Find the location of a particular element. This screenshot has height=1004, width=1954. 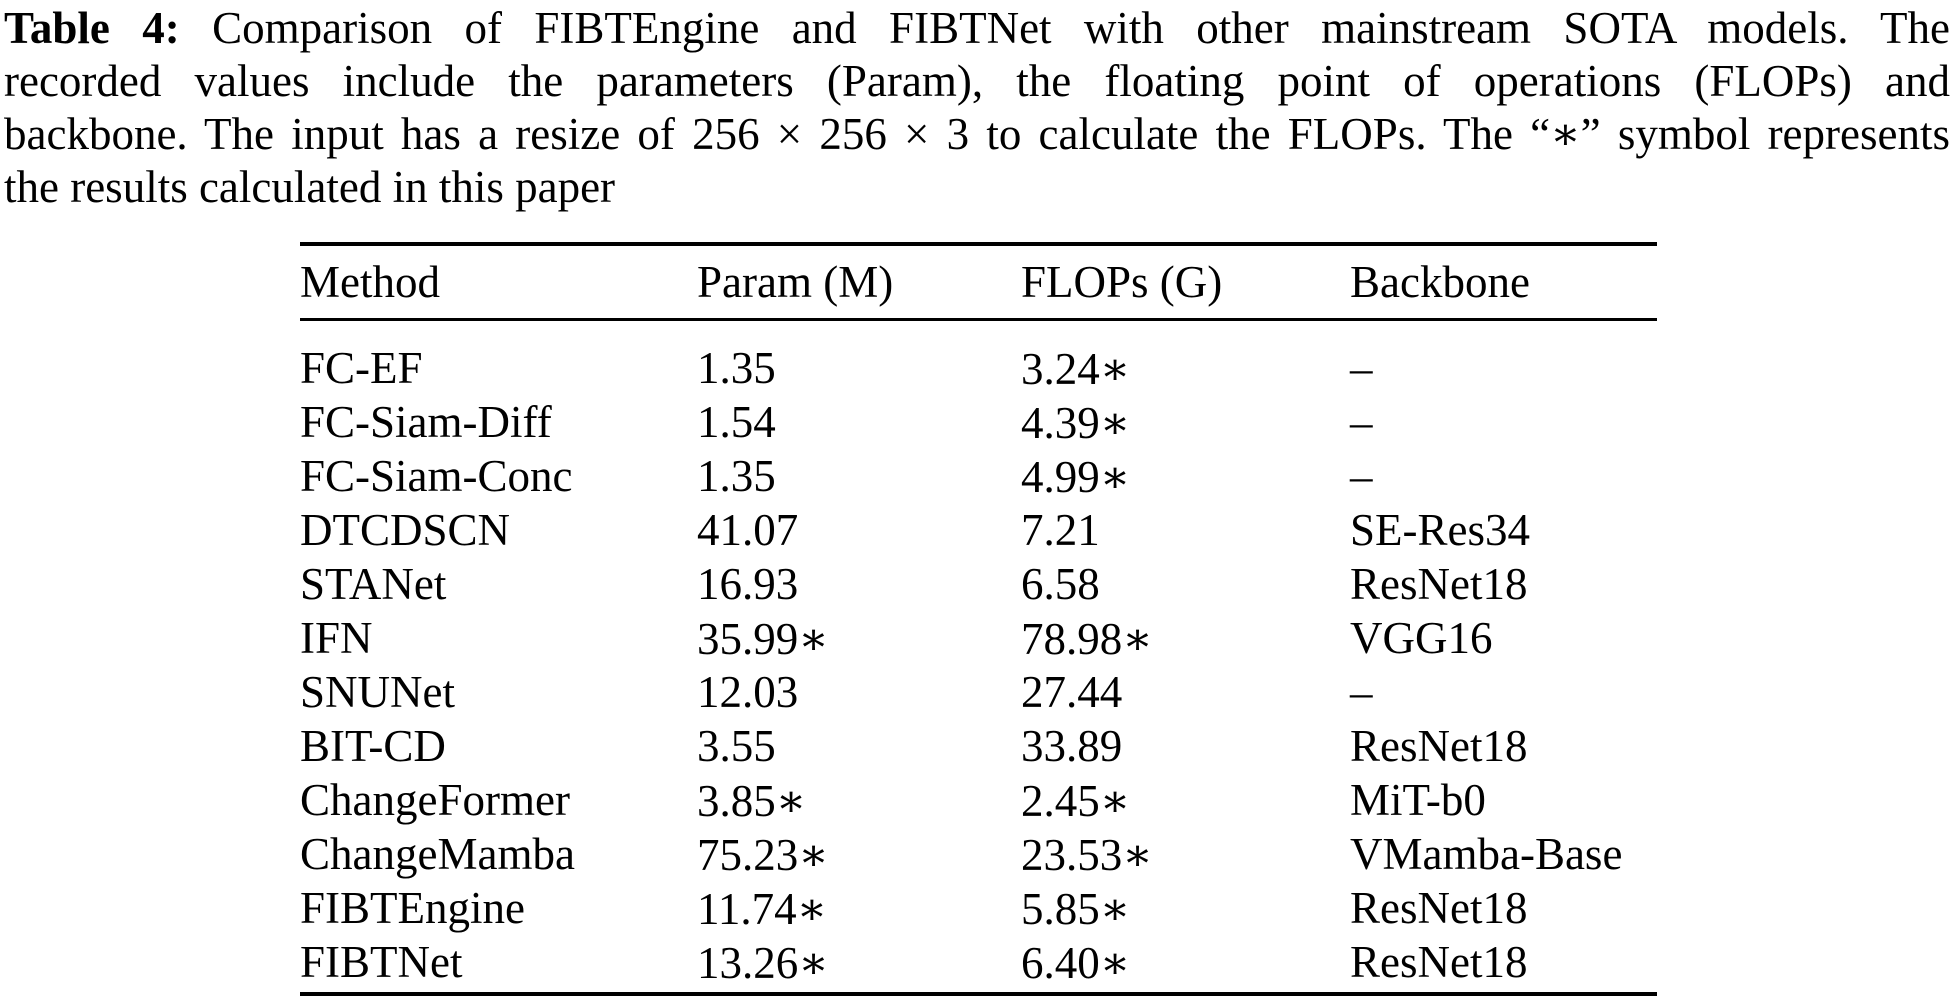

column-header-backbone: Backbone is located at coordinates (1440, 282).